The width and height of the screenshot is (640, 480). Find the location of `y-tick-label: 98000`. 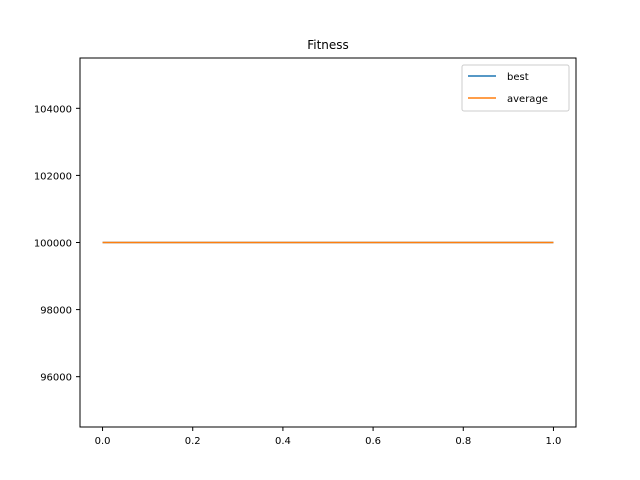

y-tick-label: 98000 is located at coordinates (56, 311).